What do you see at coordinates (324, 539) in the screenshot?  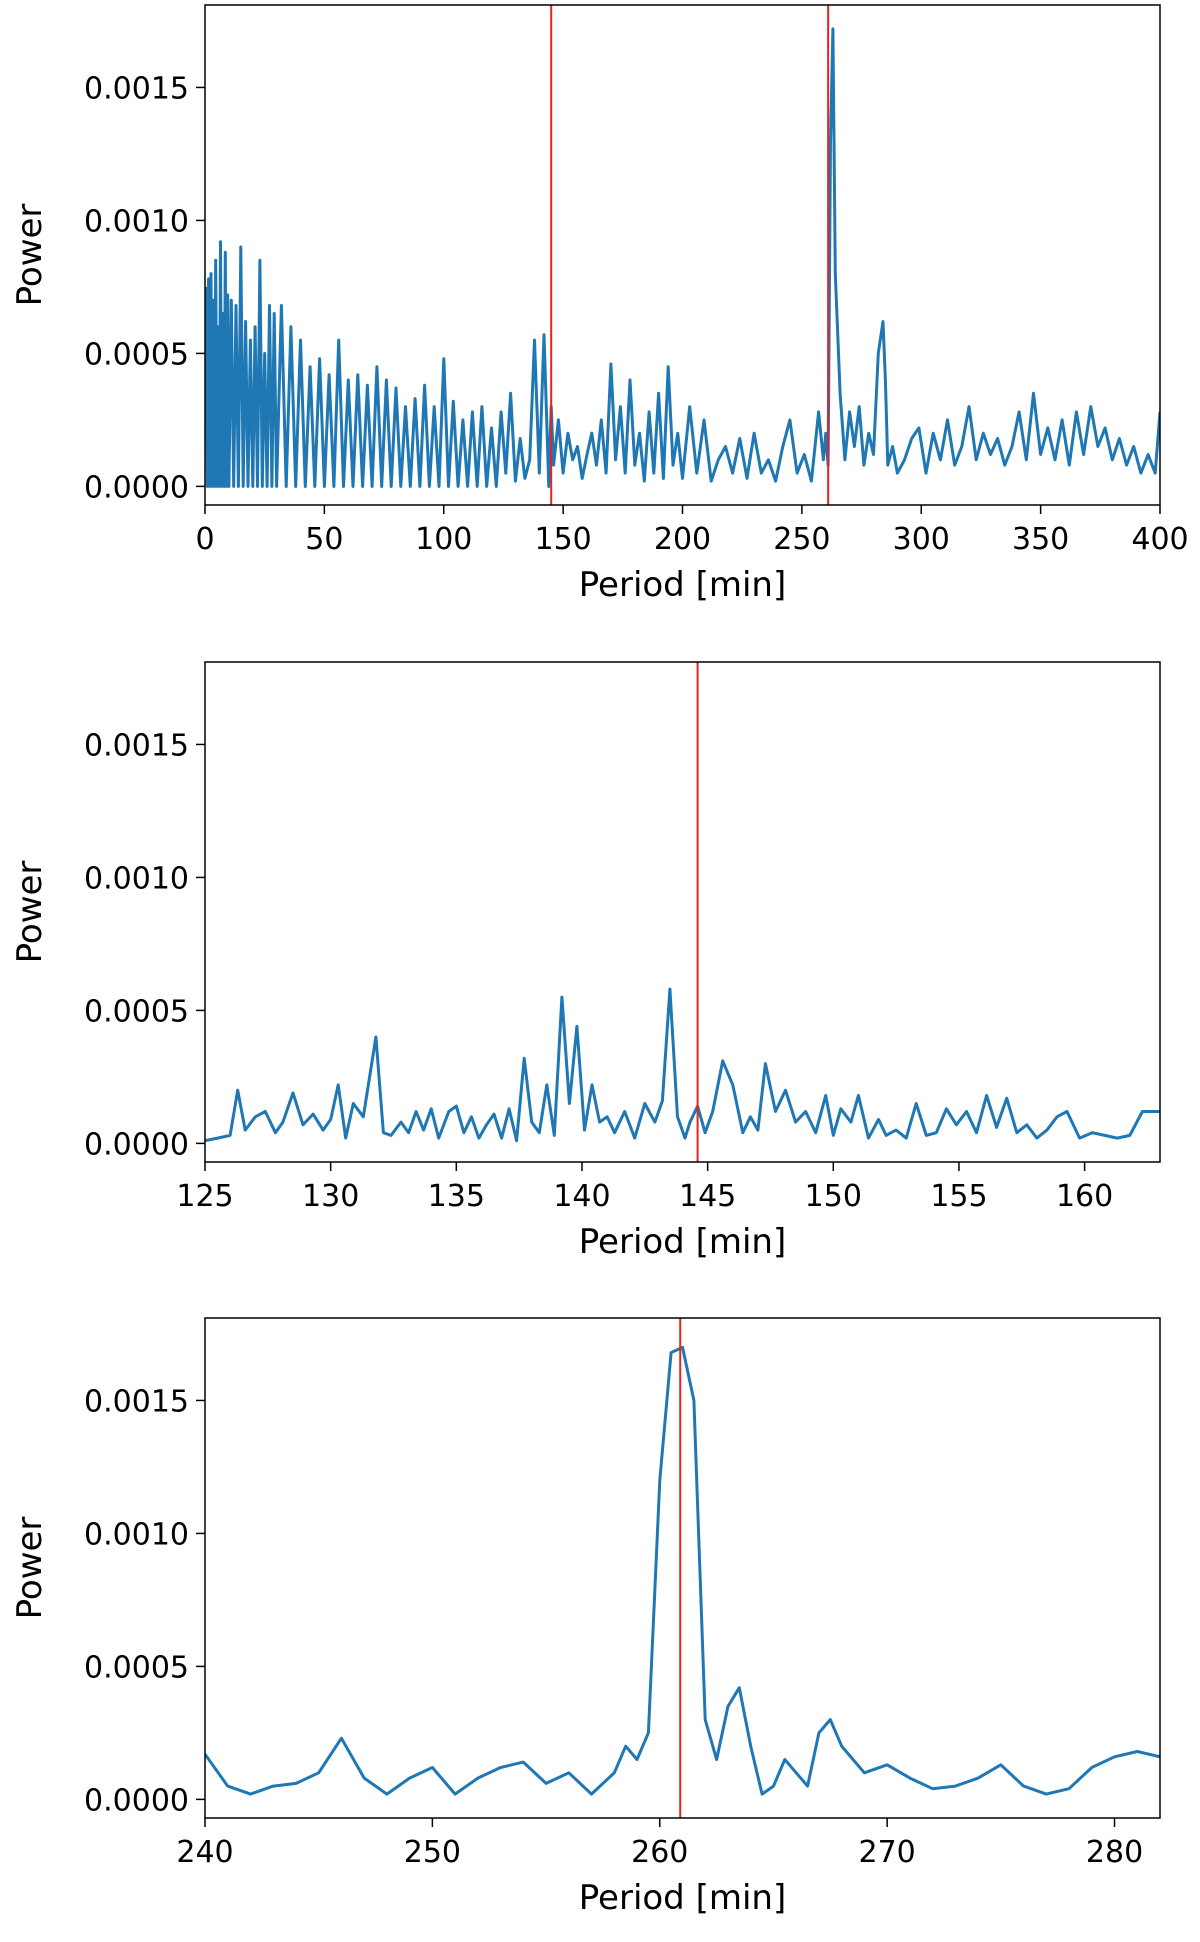 I see `x-tick-label: 50` at bounding box center [324, 539].